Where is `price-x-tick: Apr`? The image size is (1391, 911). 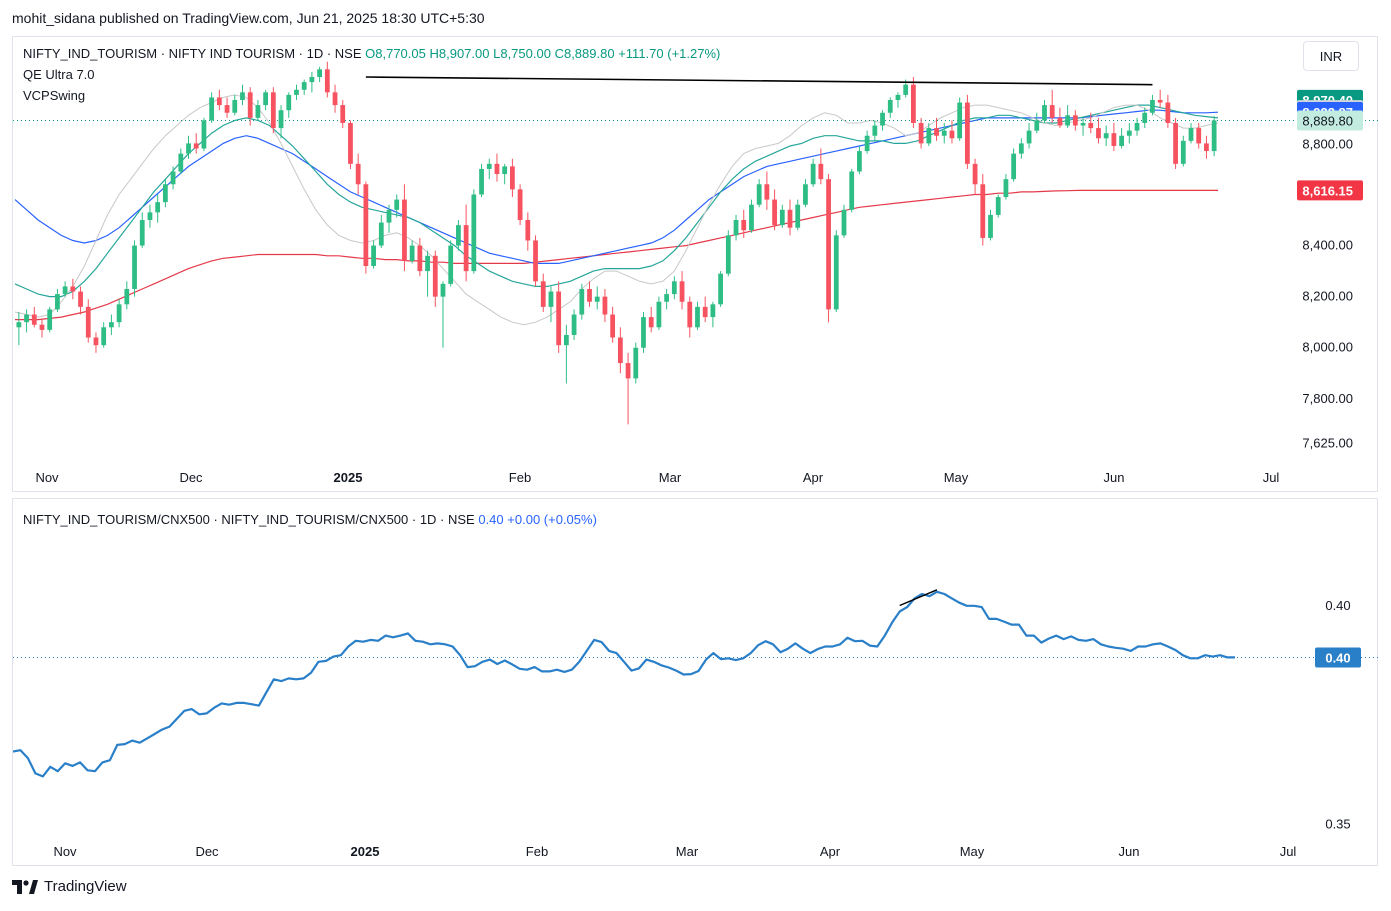
price-x-tick: Apr is located at coordinates (813, 477).